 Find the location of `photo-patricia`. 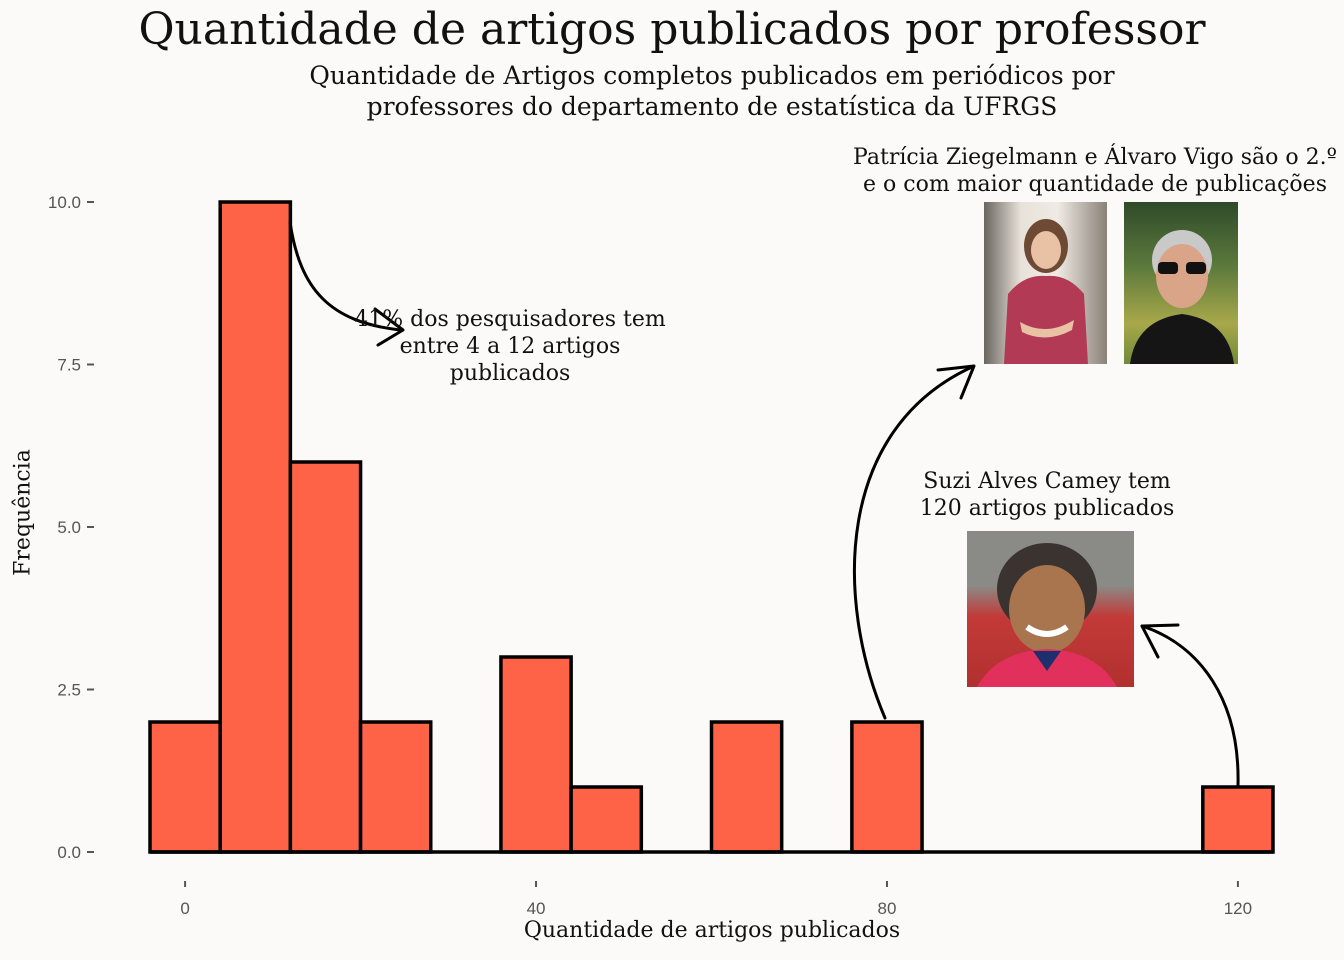

photo-patricia is located at coordinates (1045, 283).